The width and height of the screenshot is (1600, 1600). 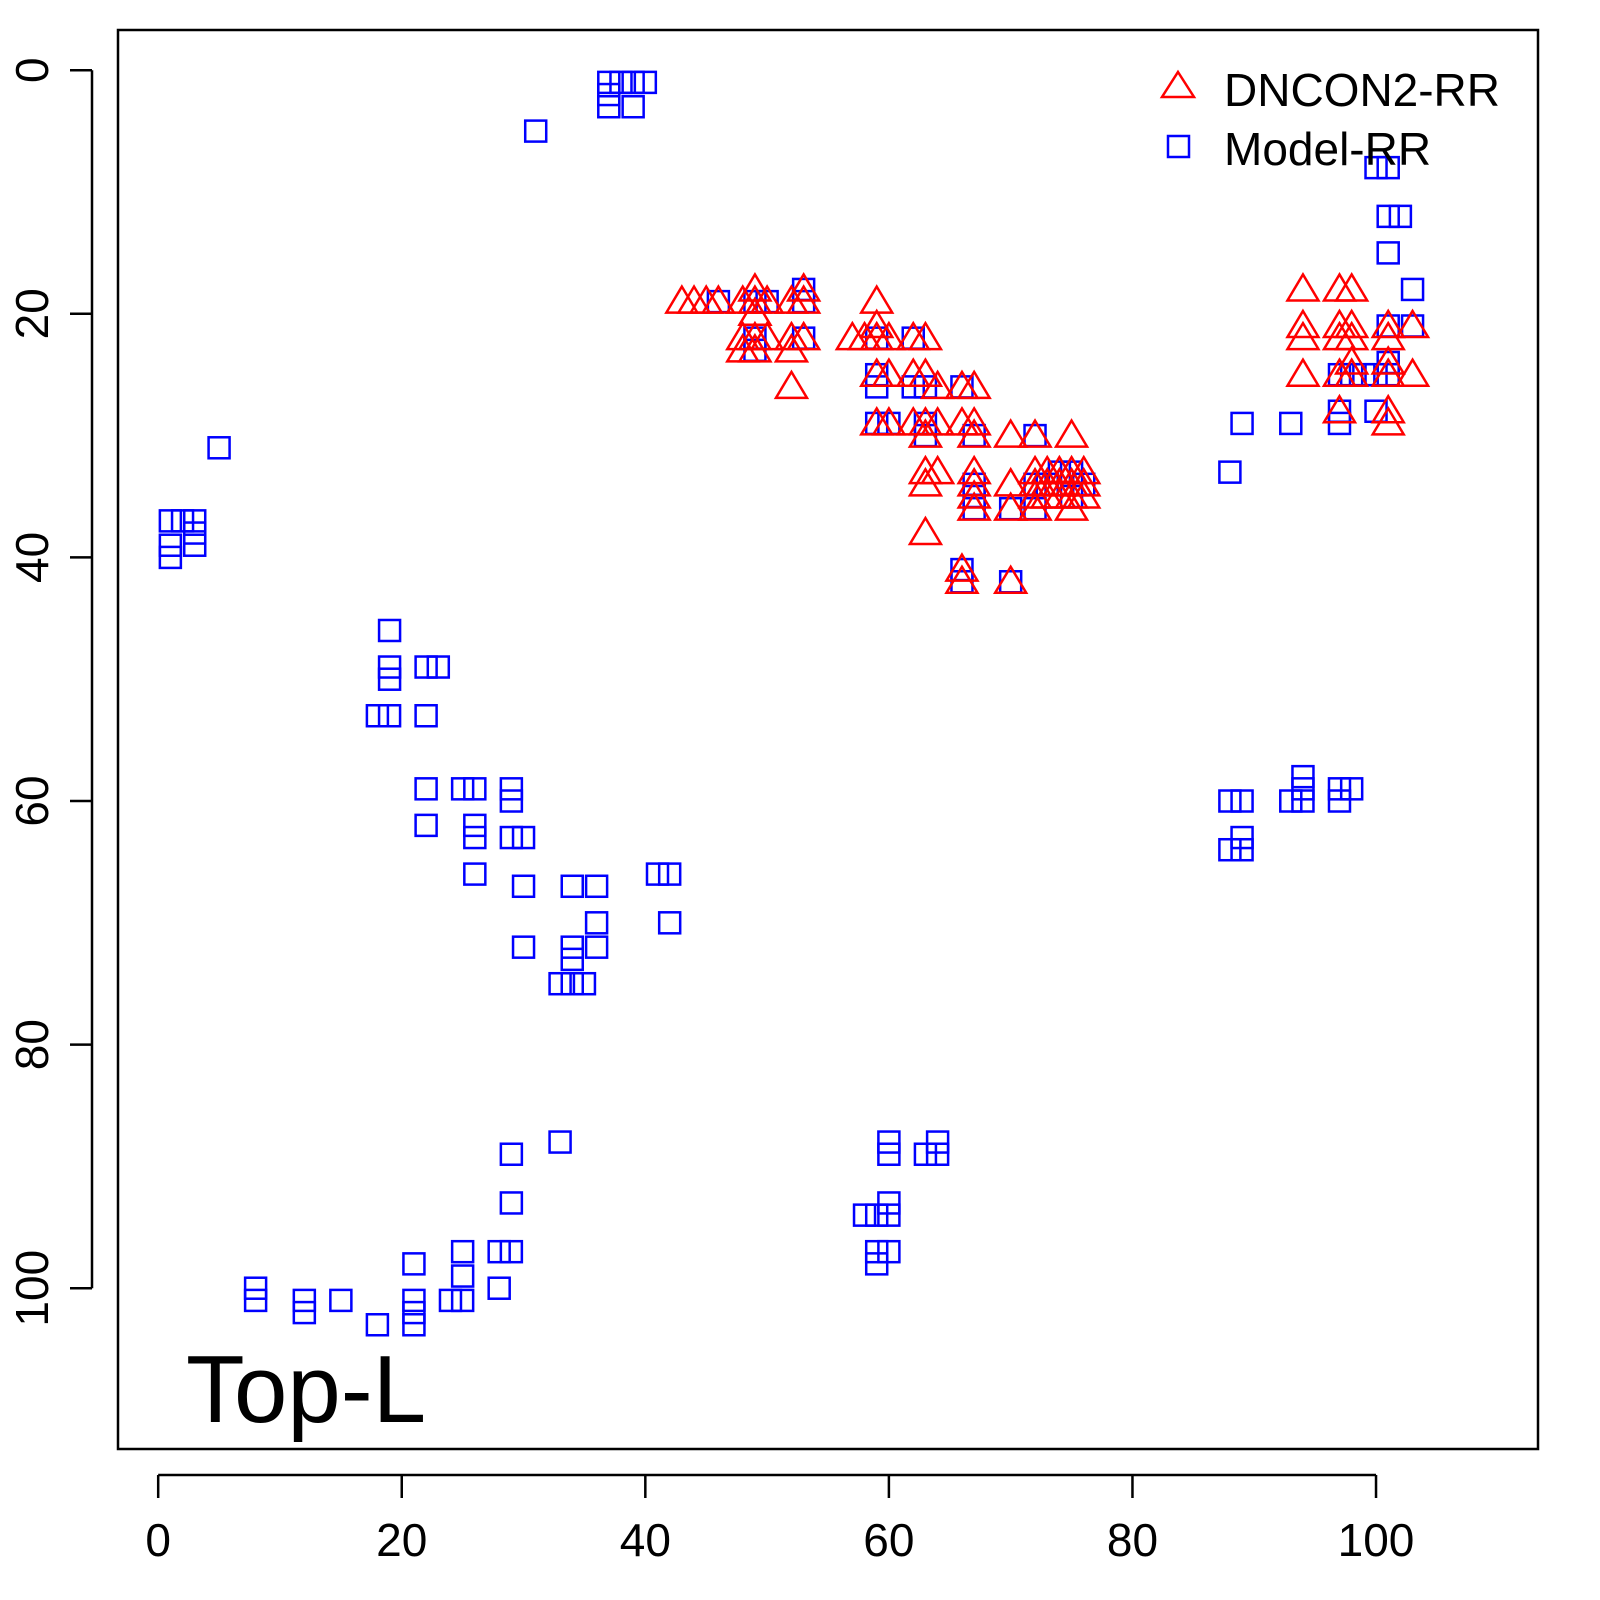 I want to click on legend: DNCON2-RR Model-RR, so click(x=1329, y=119).